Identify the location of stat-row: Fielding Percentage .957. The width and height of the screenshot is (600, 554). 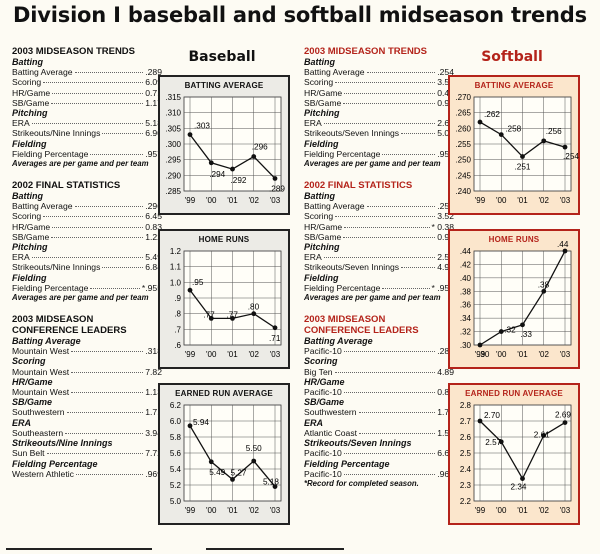
(87, 154).